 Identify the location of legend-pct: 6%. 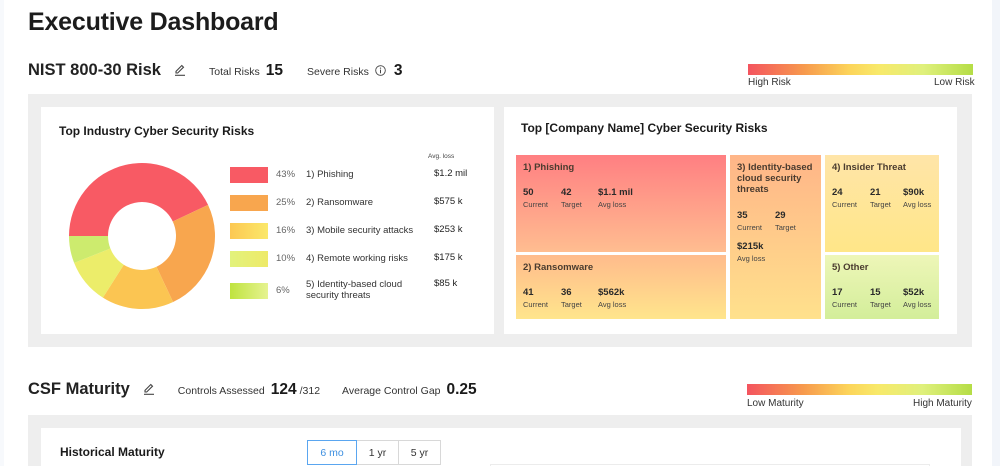
(283, 290).